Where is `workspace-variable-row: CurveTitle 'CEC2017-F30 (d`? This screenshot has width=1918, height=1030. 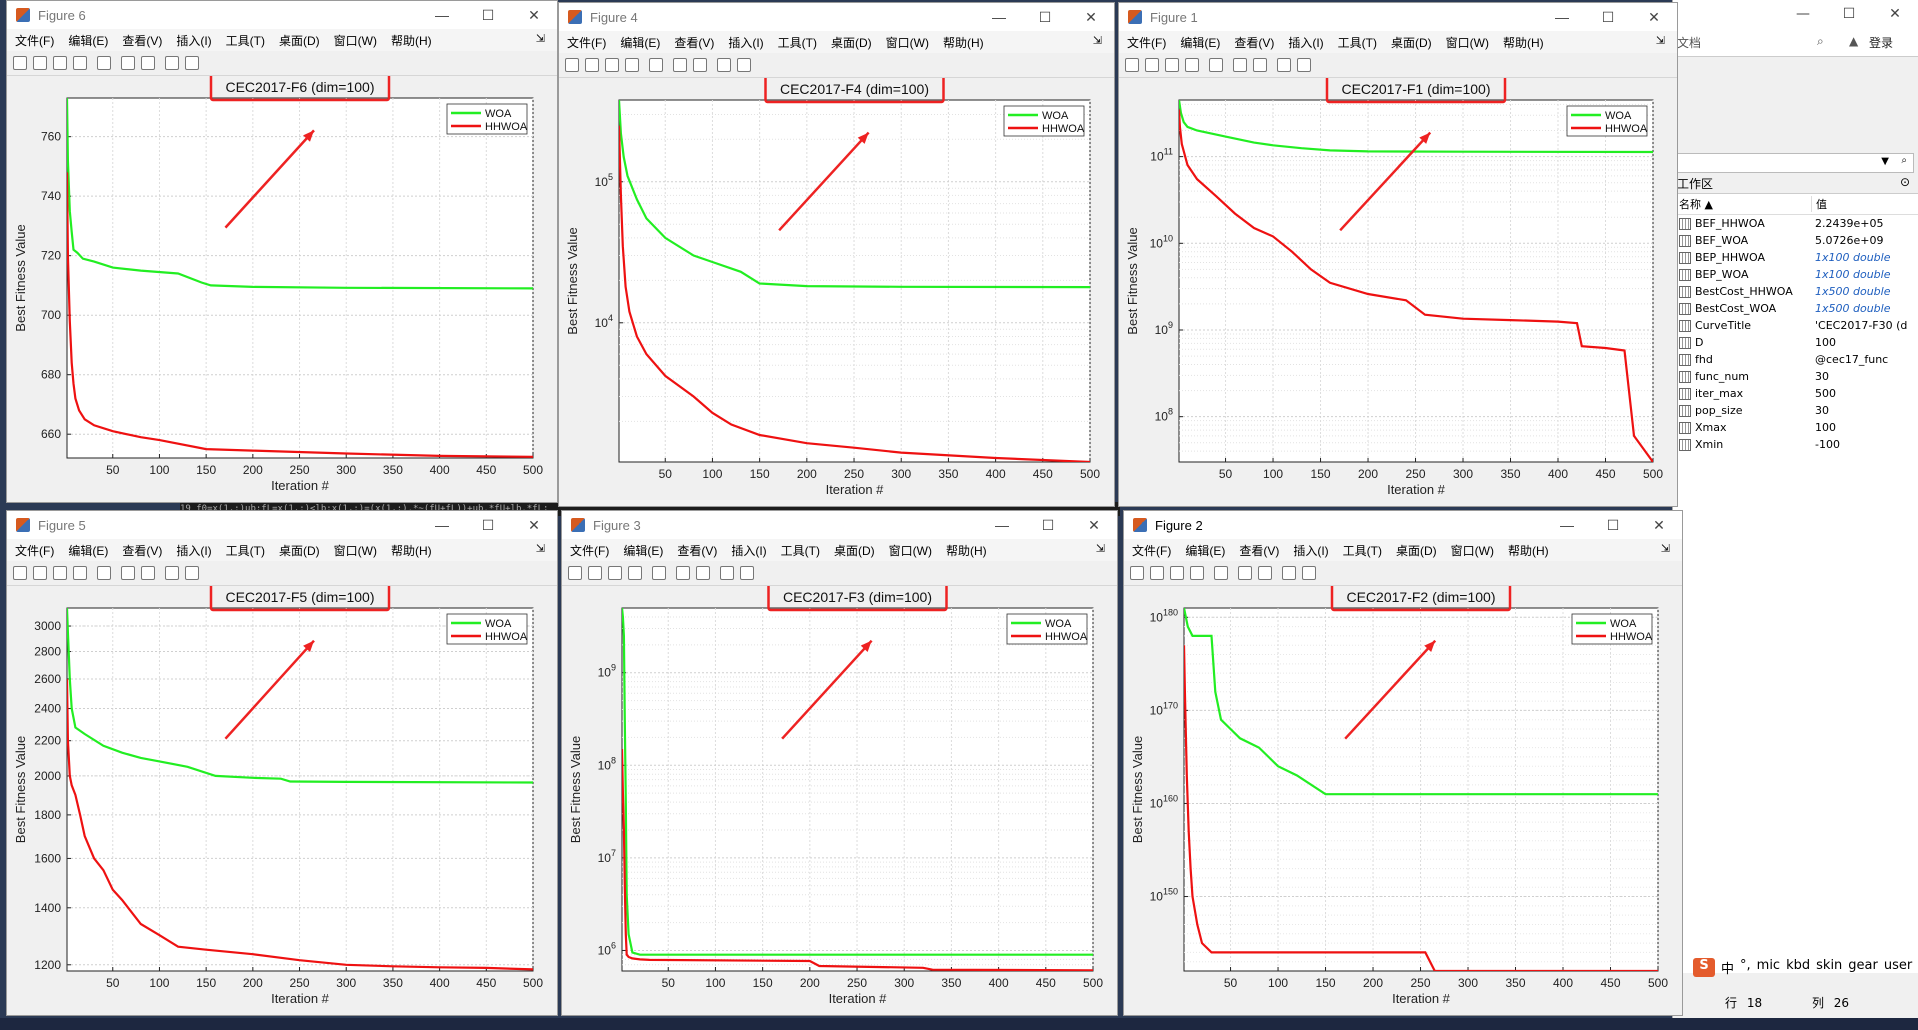 workspace-variable-row: CurveTitle 'CEC2017-F30 (d is located at coordinates (1795, 325).